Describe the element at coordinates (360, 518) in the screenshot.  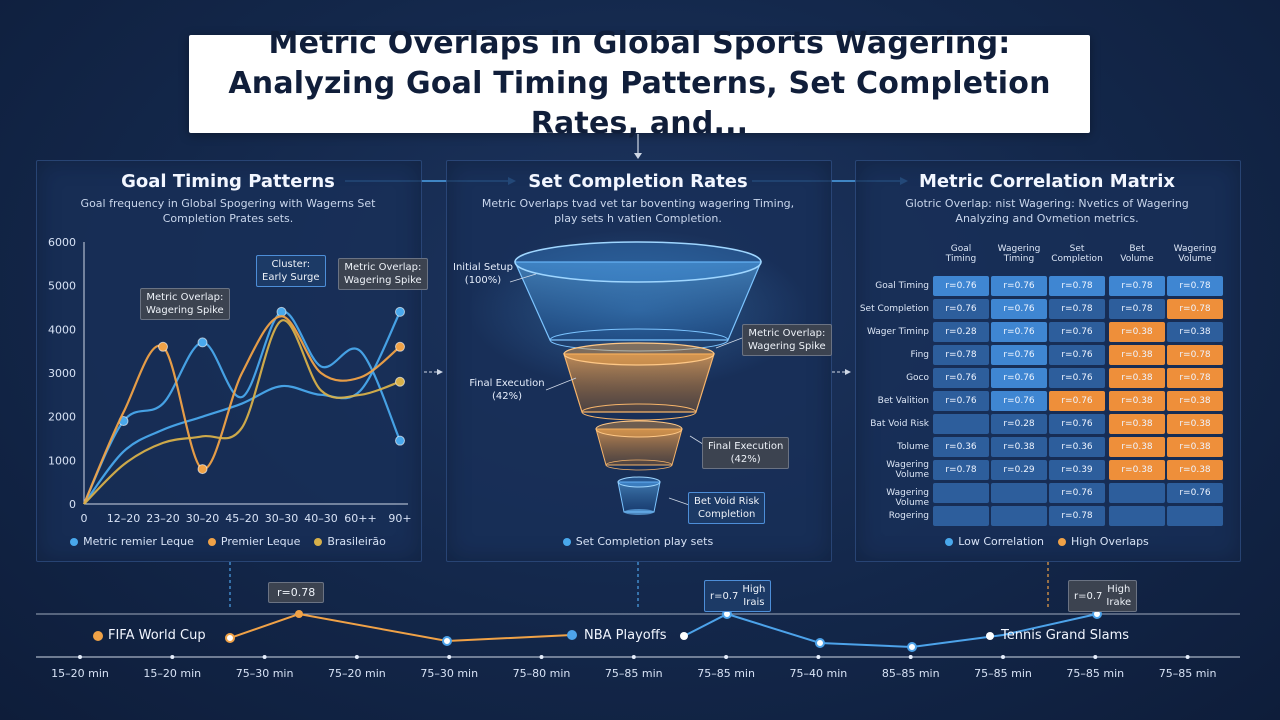
I see `x-tick-label: 60++` at that location.